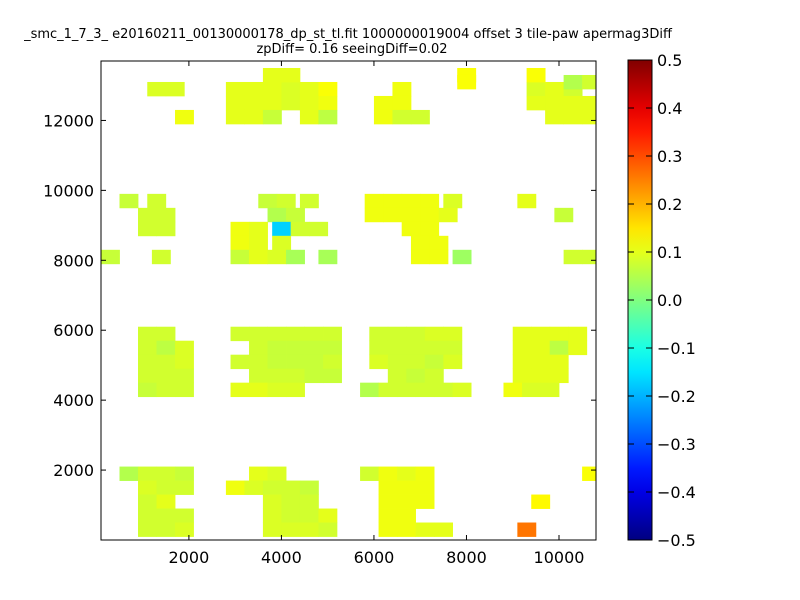  What do you see at coordinates (73, 470) in the screenshot?
I see `y-tick-label: 2000` at bounding box center [73, 470].